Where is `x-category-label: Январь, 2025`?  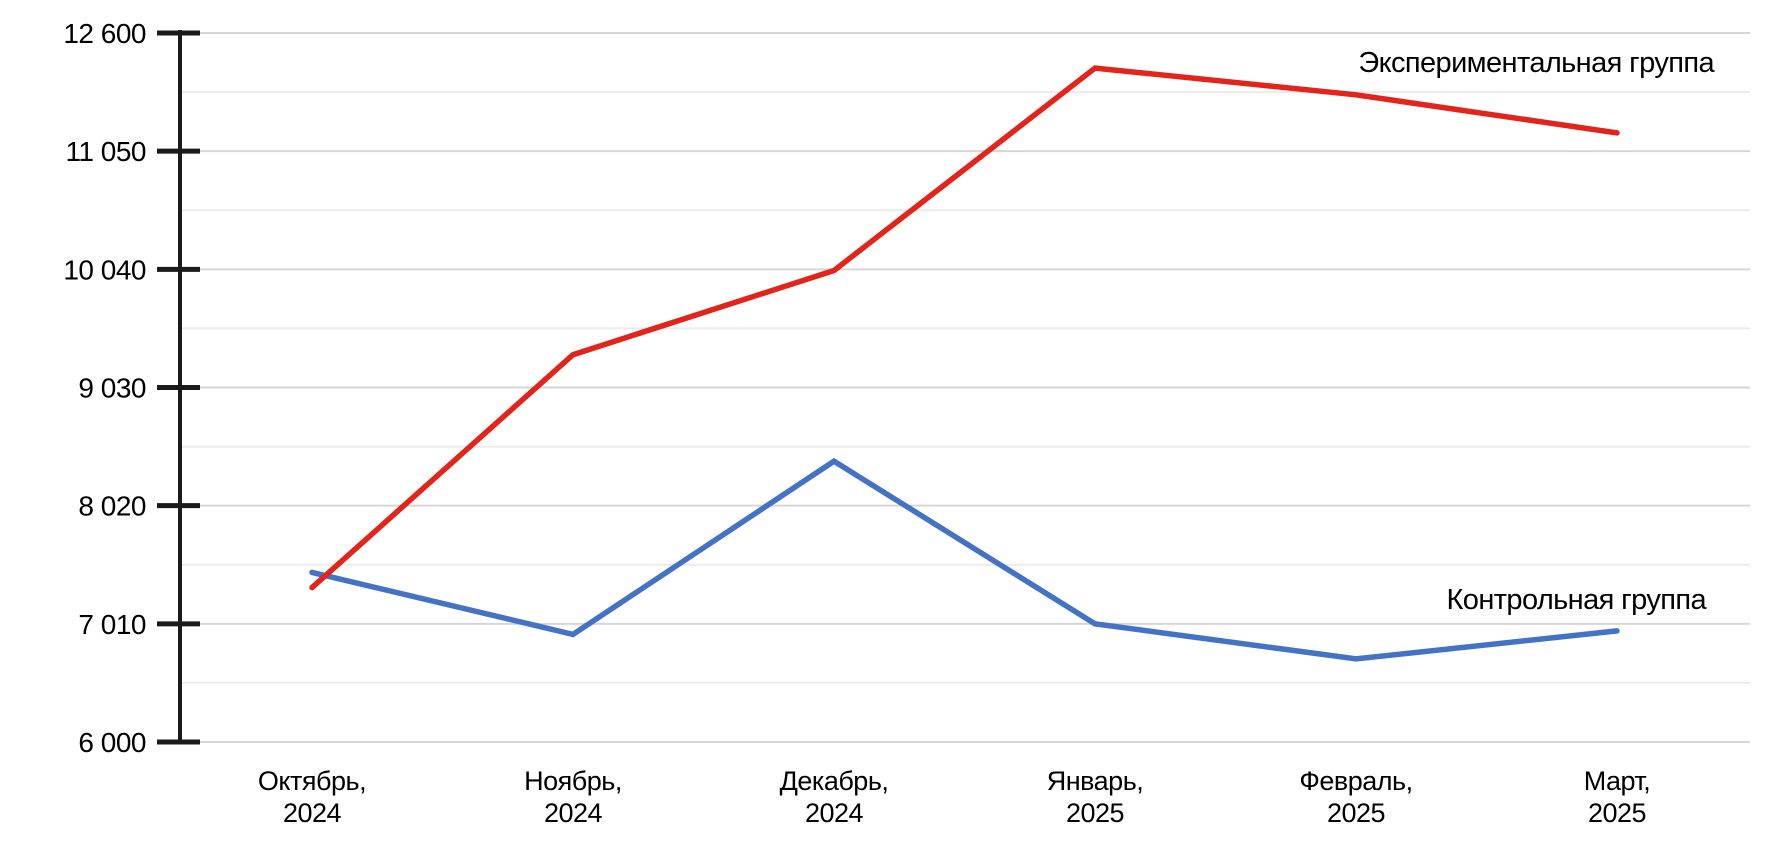 x-category-label: Январь, 2025 is located at coordinates (1095, 797).